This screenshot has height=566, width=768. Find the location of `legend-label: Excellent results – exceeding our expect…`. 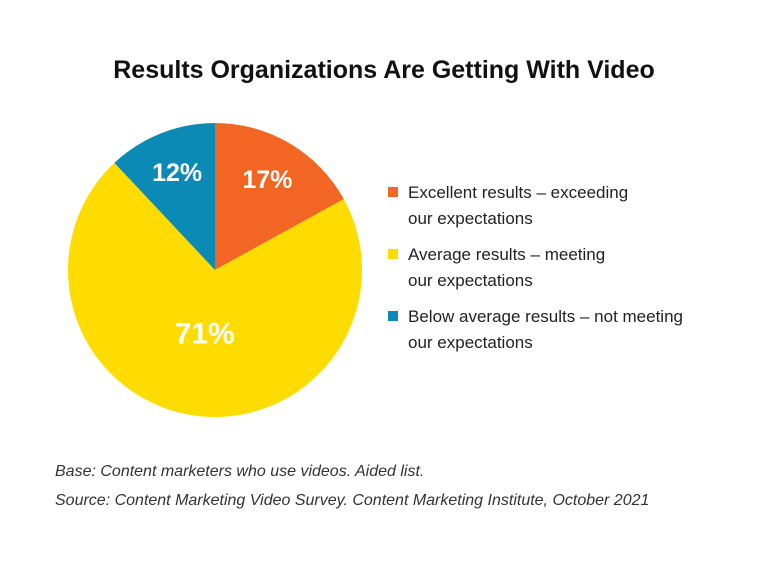

legend-label: Excellent results – exceeding our expect… is located at coordinates (518, 205).